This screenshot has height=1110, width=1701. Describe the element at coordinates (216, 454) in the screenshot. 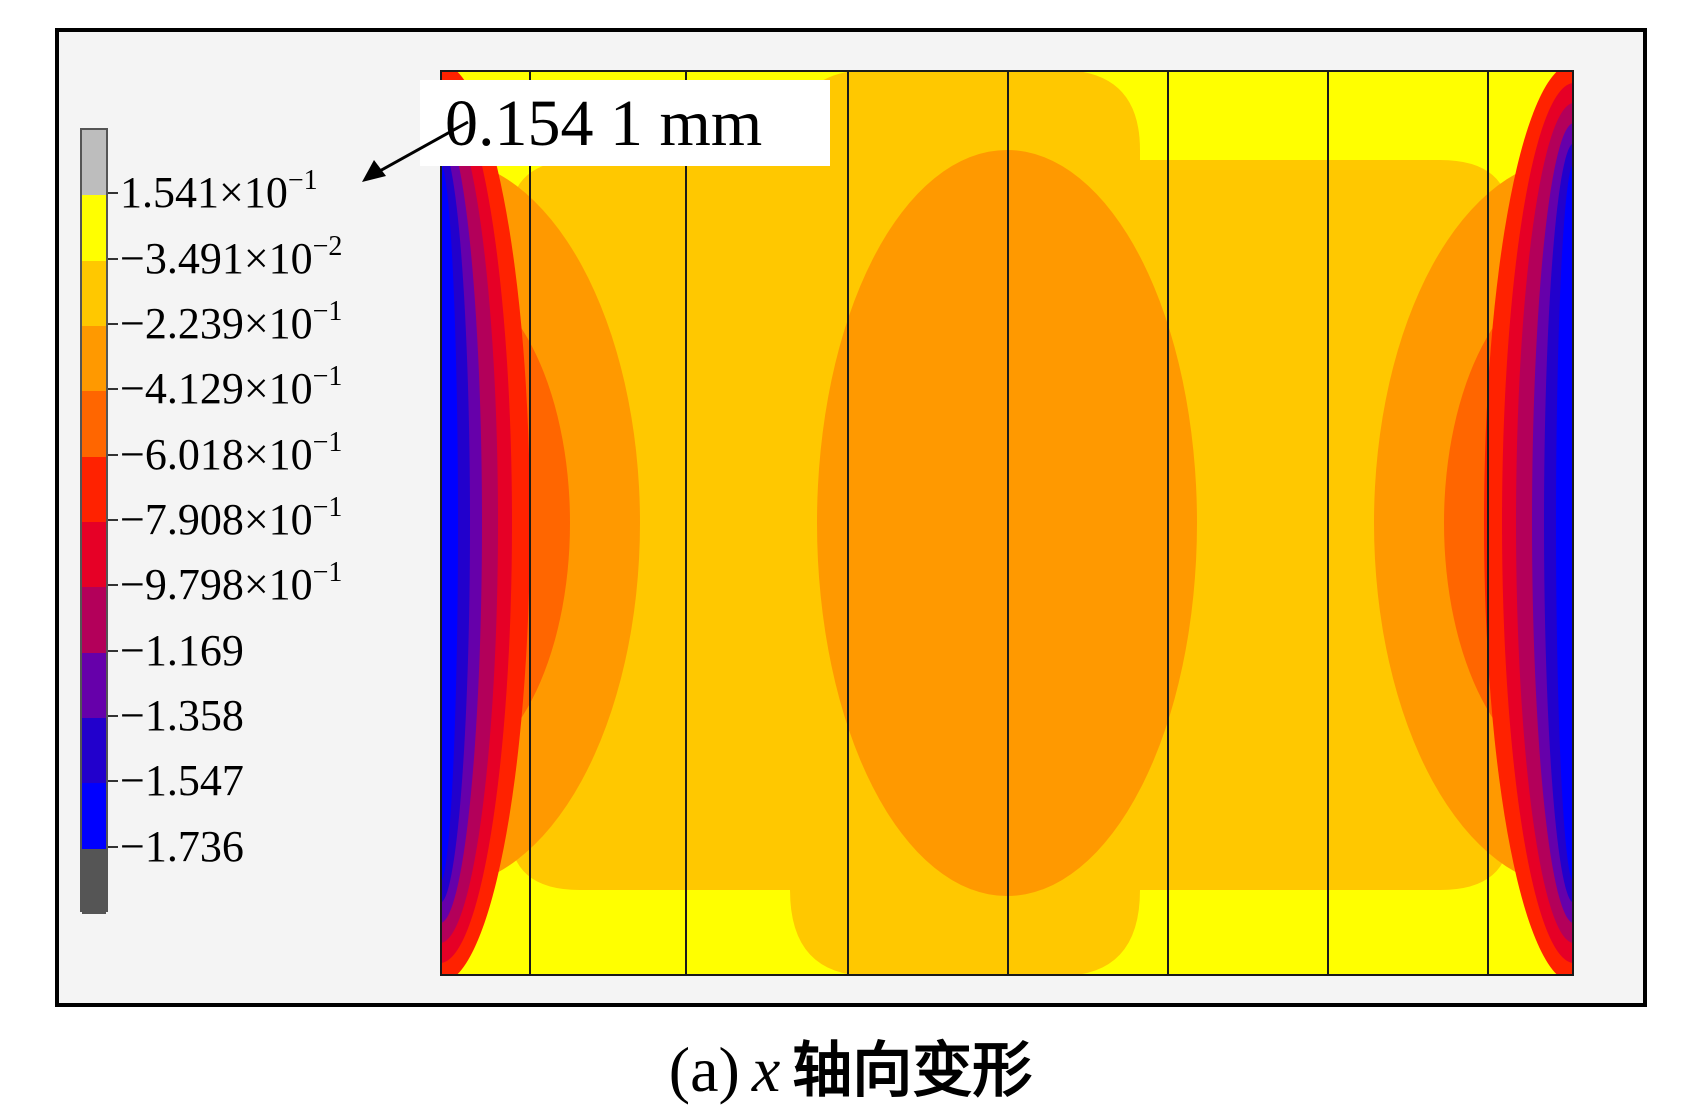

I see `legend-label-base: −6.018×10` at that location.